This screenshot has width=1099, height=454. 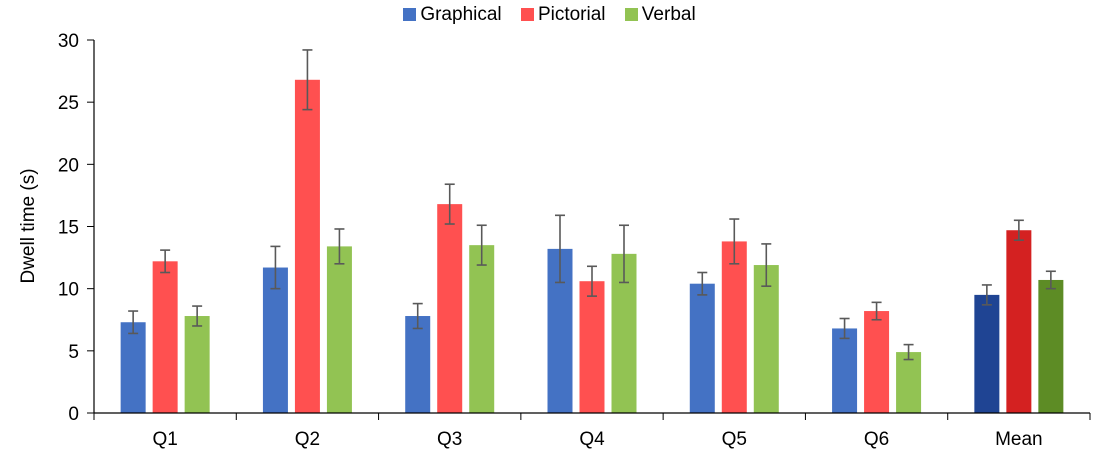 What do you see at coordinates (197, 316) in the screenshot?
I see `error-bar-verbal-q1` at bounding box center [197, 316].